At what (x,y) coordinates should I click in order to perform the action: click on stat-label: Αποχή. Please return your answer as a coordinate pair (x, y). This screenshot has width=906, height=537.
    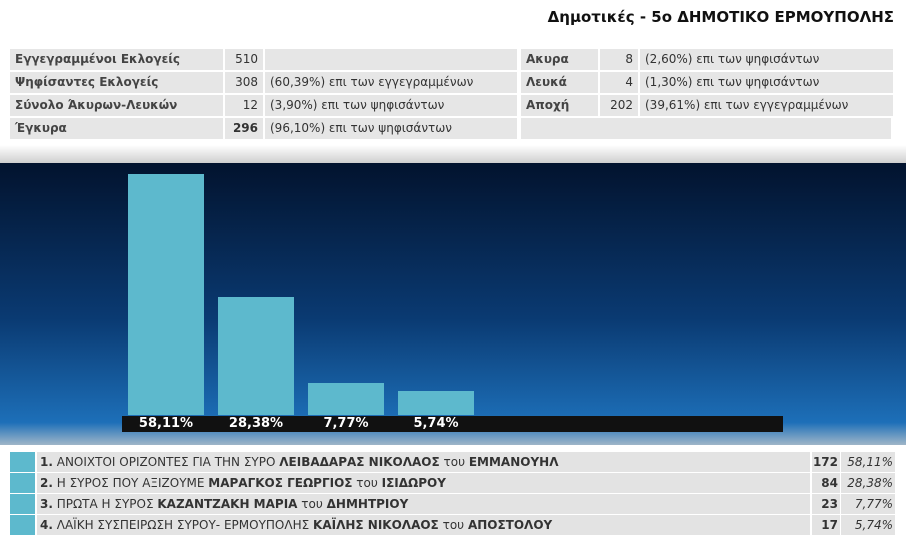
    Looking at the image, I should click on (559, 105).